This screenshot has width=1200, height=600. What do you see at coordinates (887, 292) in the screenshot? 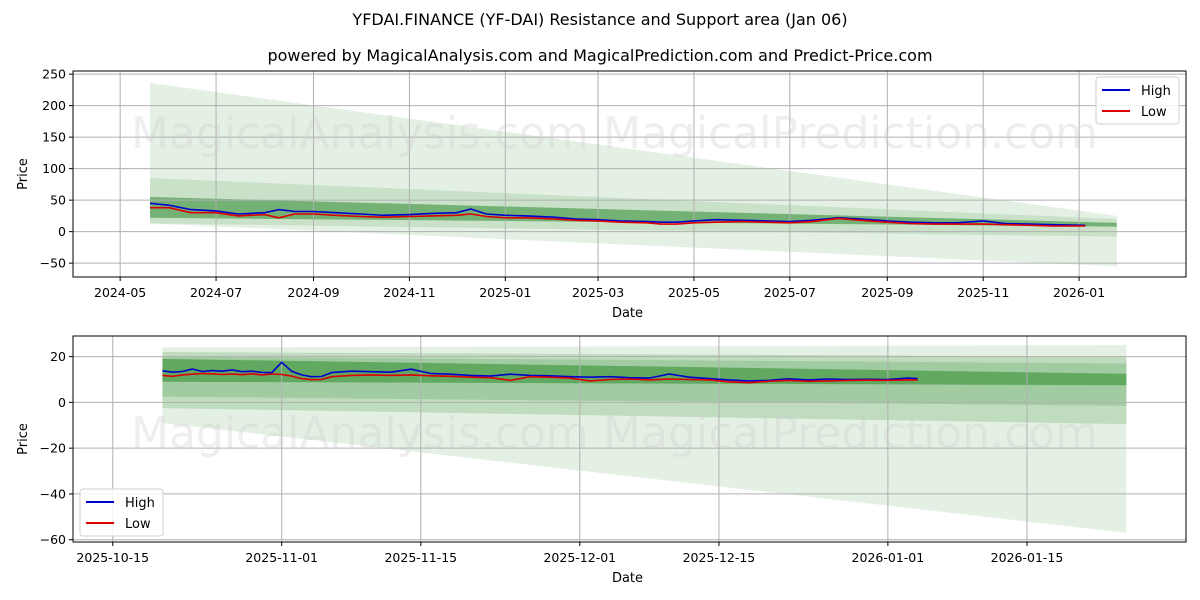
I see `x-tick-label: 2025-09` at bounding box center [887, 292].